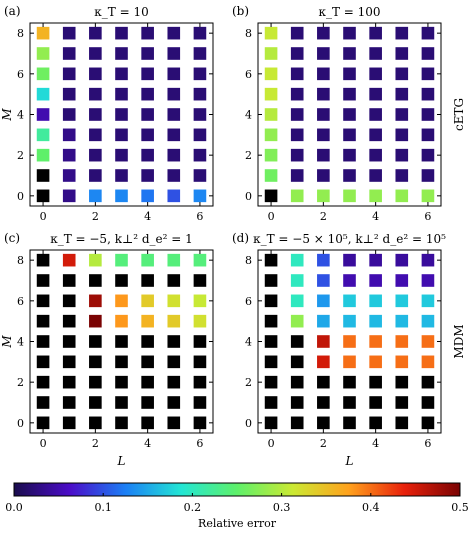 The image size is (473, 533). I want to click on row-label: MDM, so click(459, 341).